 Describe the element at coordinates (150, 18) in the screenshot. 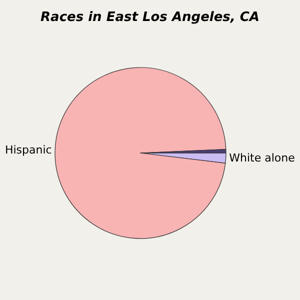

I see `chart-title: Races in East Los Angeles, CA` at that location.